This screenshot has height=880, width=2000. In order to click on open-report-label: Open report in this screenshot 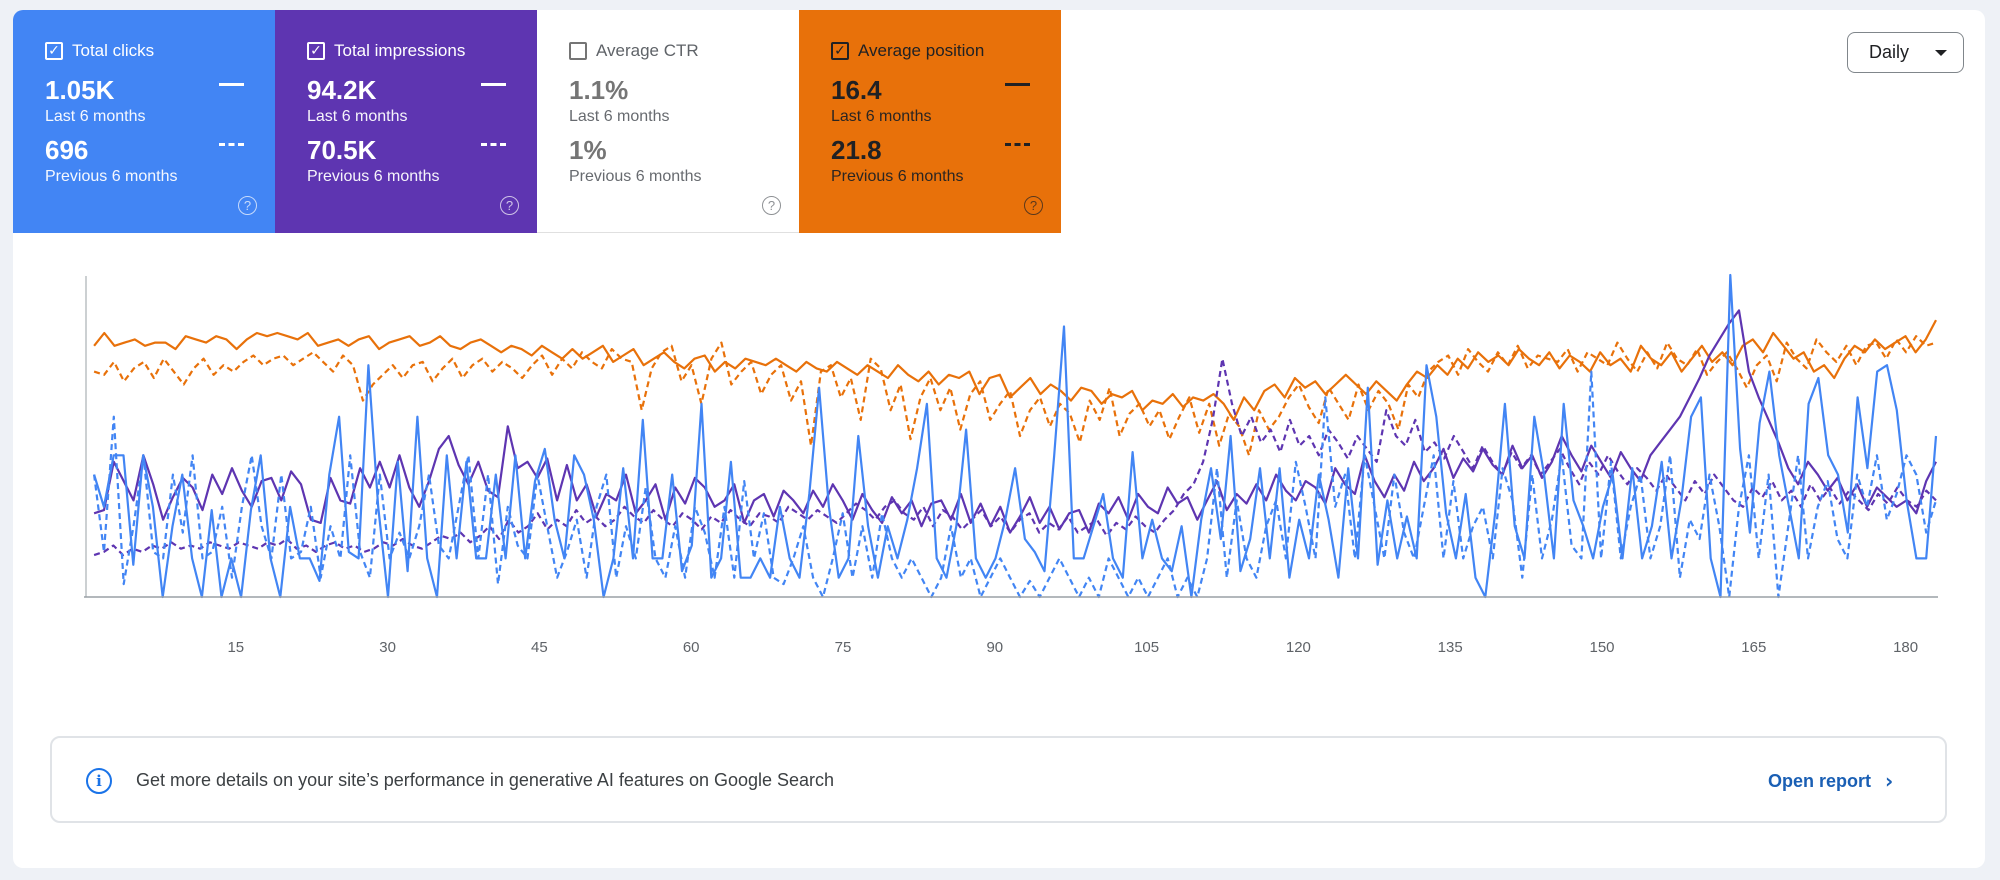, I will do `click(1820, 780)`.